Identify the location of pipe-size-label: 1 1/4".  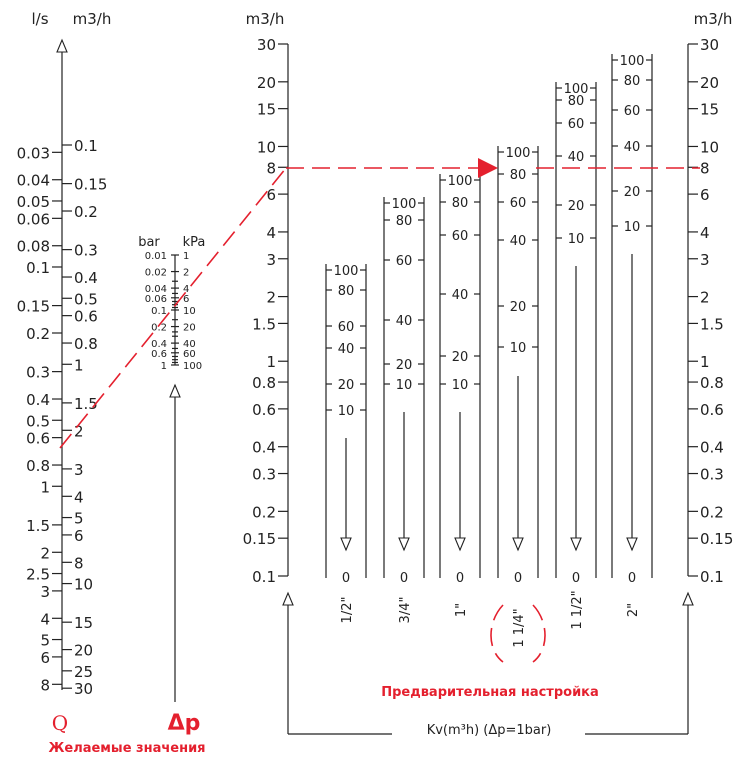
(519, 627).